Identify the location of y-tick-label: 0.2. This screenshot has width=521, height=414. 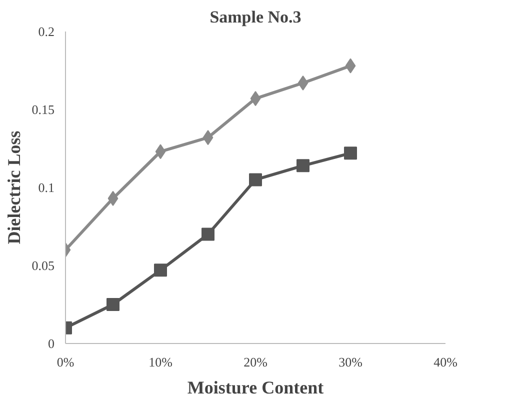
(46, 31).